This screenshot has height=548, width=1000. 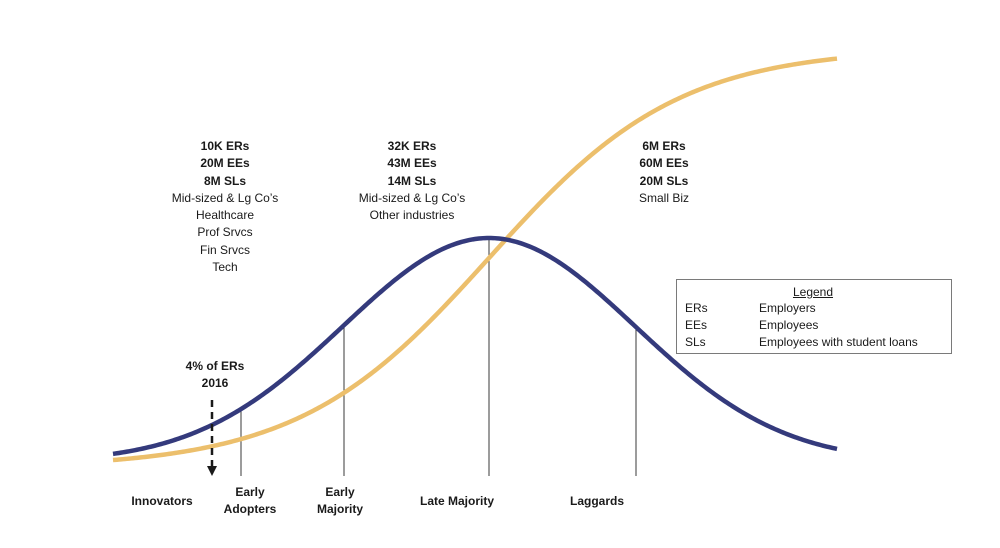 I want to click on stat-line: Healthcare, so click(x=225, y=215).